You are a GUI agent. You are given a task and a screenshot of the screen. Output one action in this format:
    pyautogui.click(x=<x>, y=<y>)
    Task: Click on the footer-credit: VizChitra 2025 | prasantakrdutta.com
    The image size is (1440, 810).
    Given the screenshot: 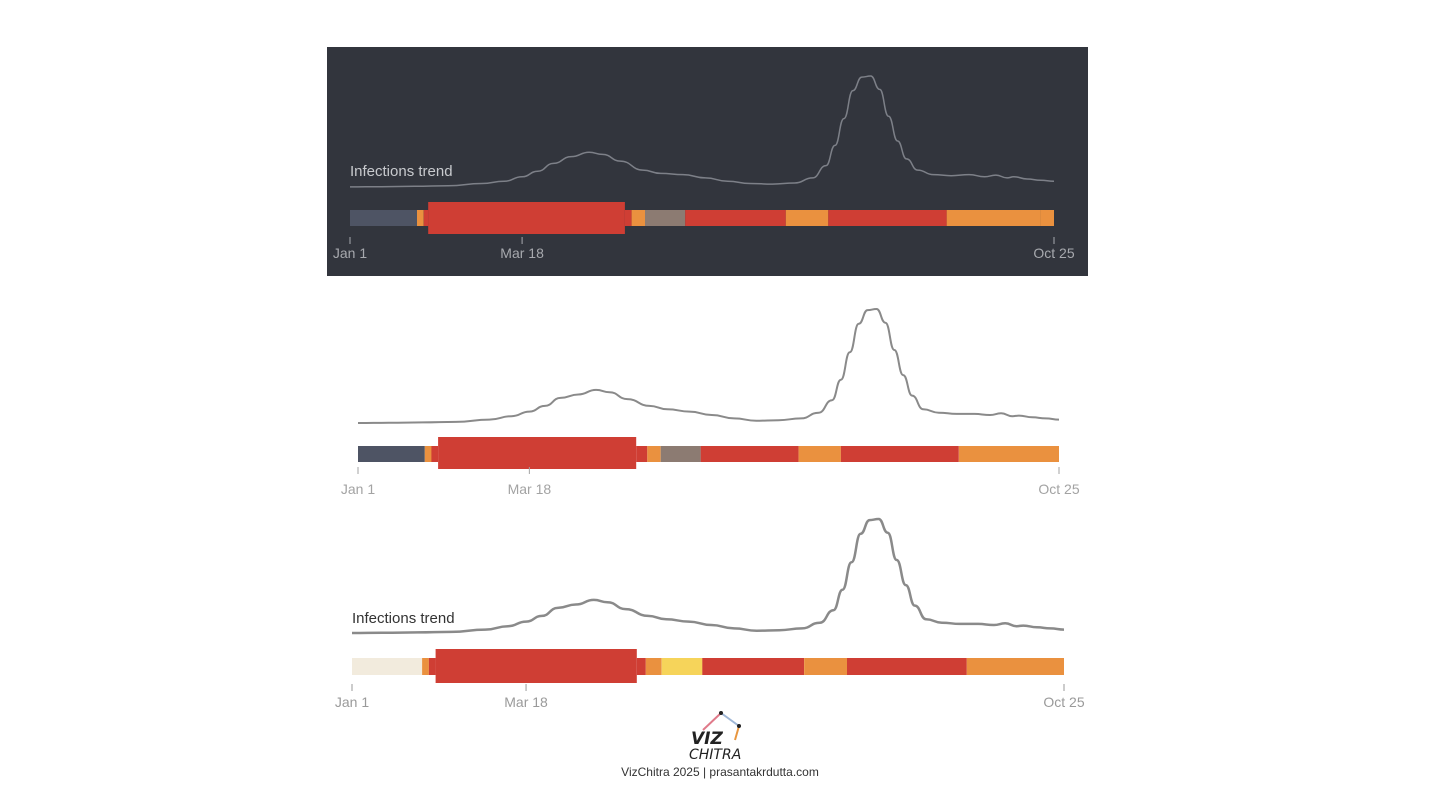 What is the action you would take?
    pyautogui.click(x=720, y=772)
    